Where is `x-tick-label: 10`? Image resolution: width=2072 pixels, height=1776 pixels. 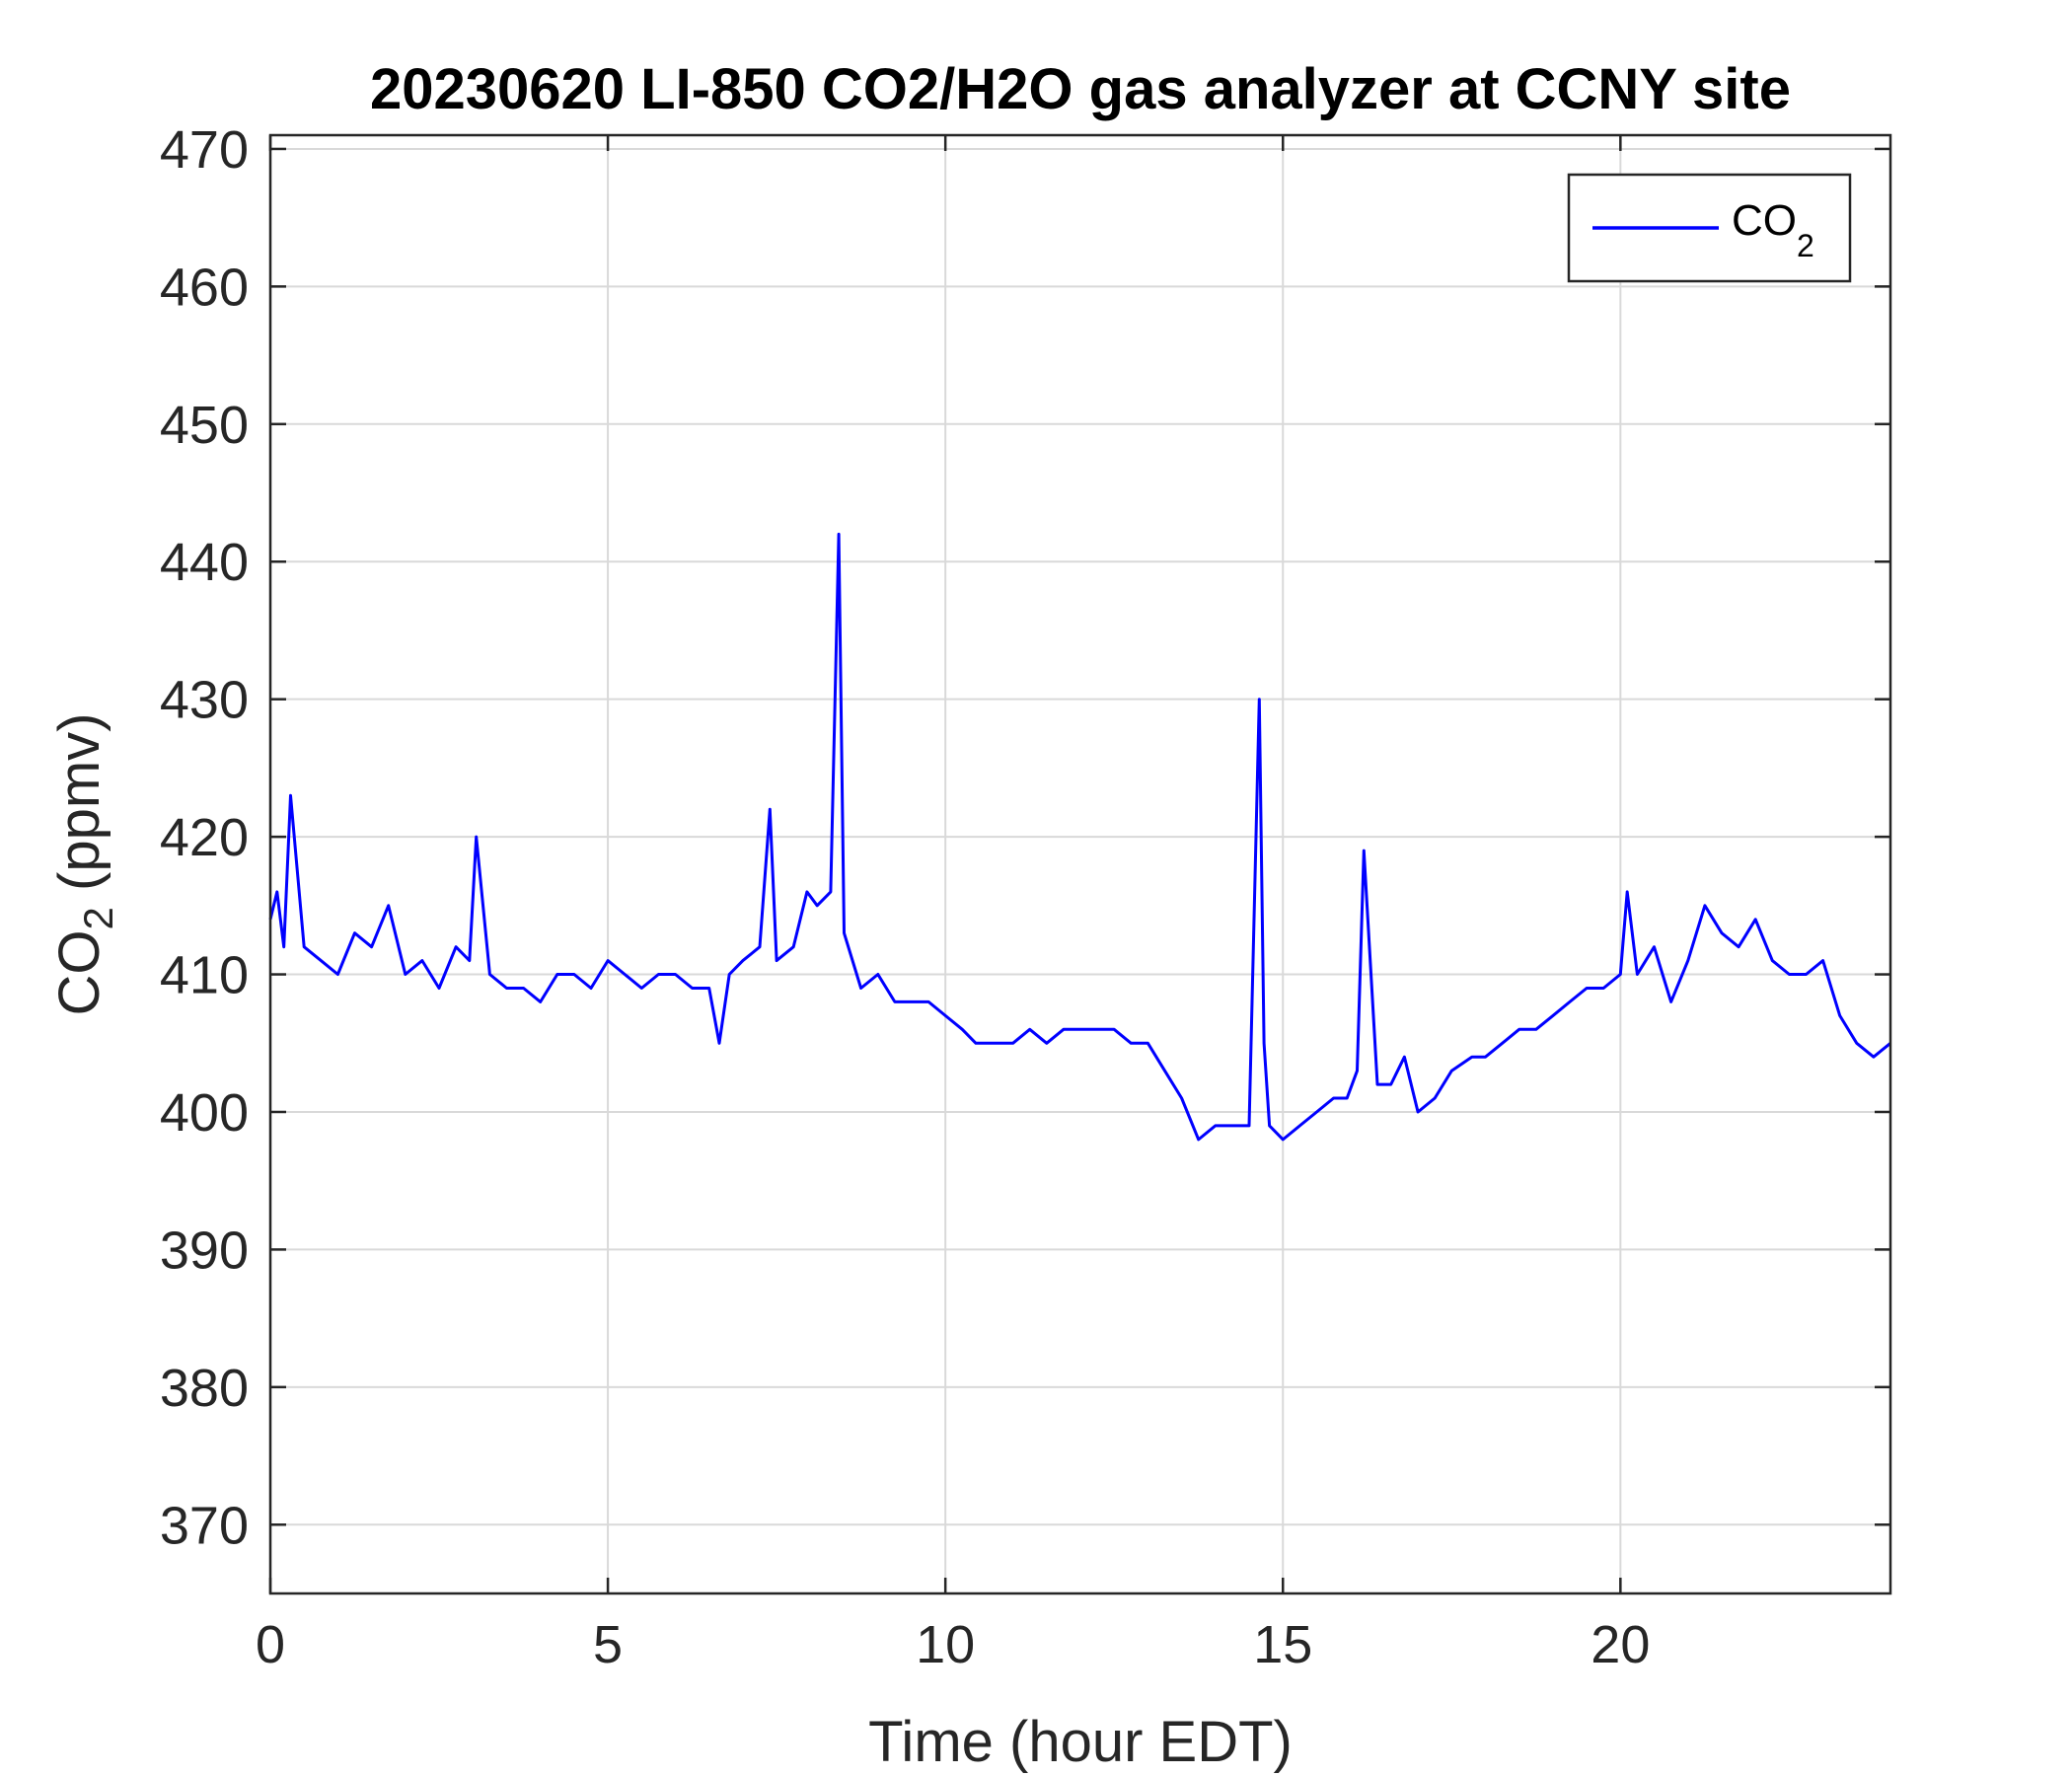 x-tick-label: 10 is located at coordinates (946, 1645).